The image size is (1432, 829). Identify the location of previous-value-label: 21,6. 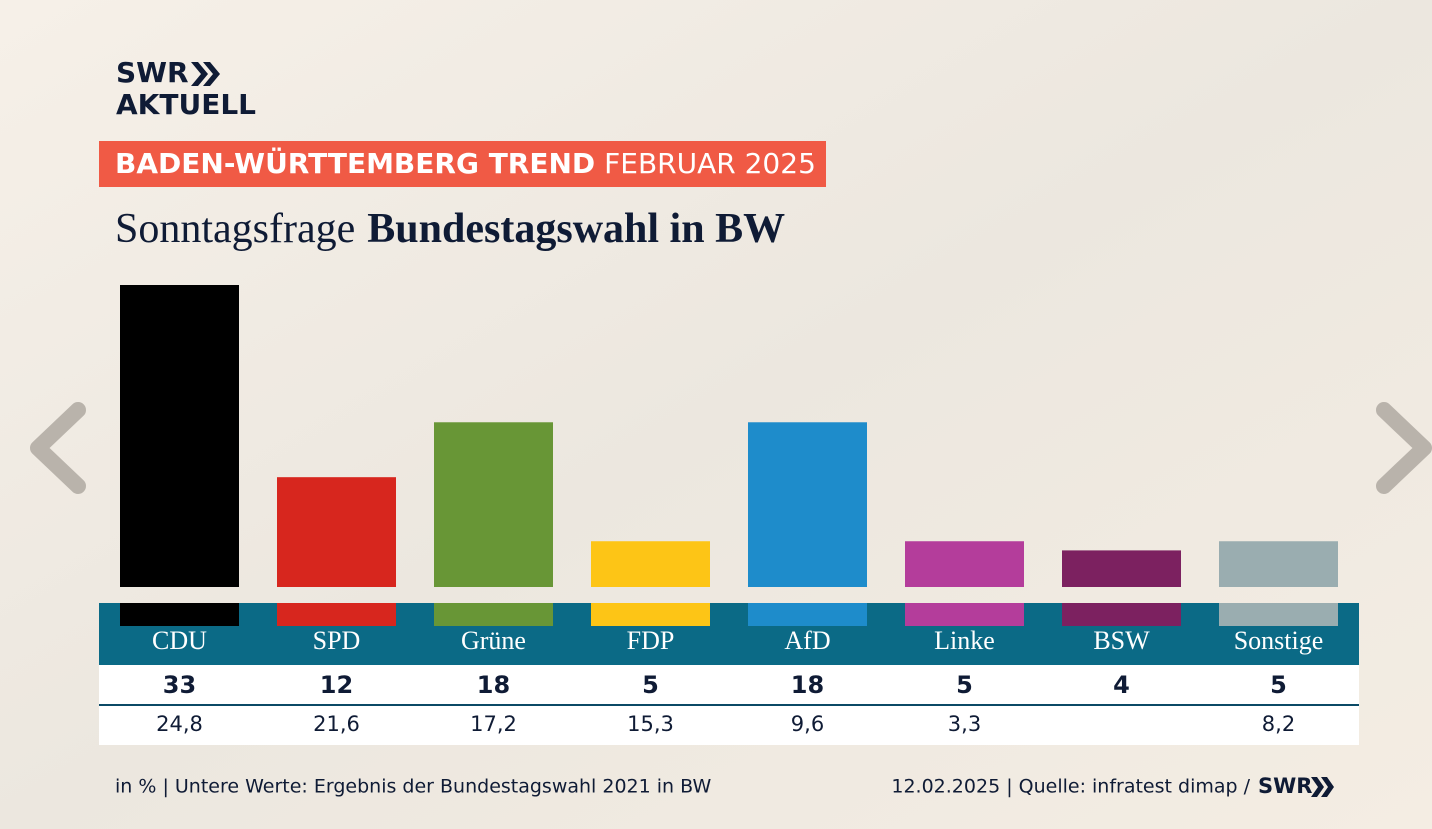
(336, 724).